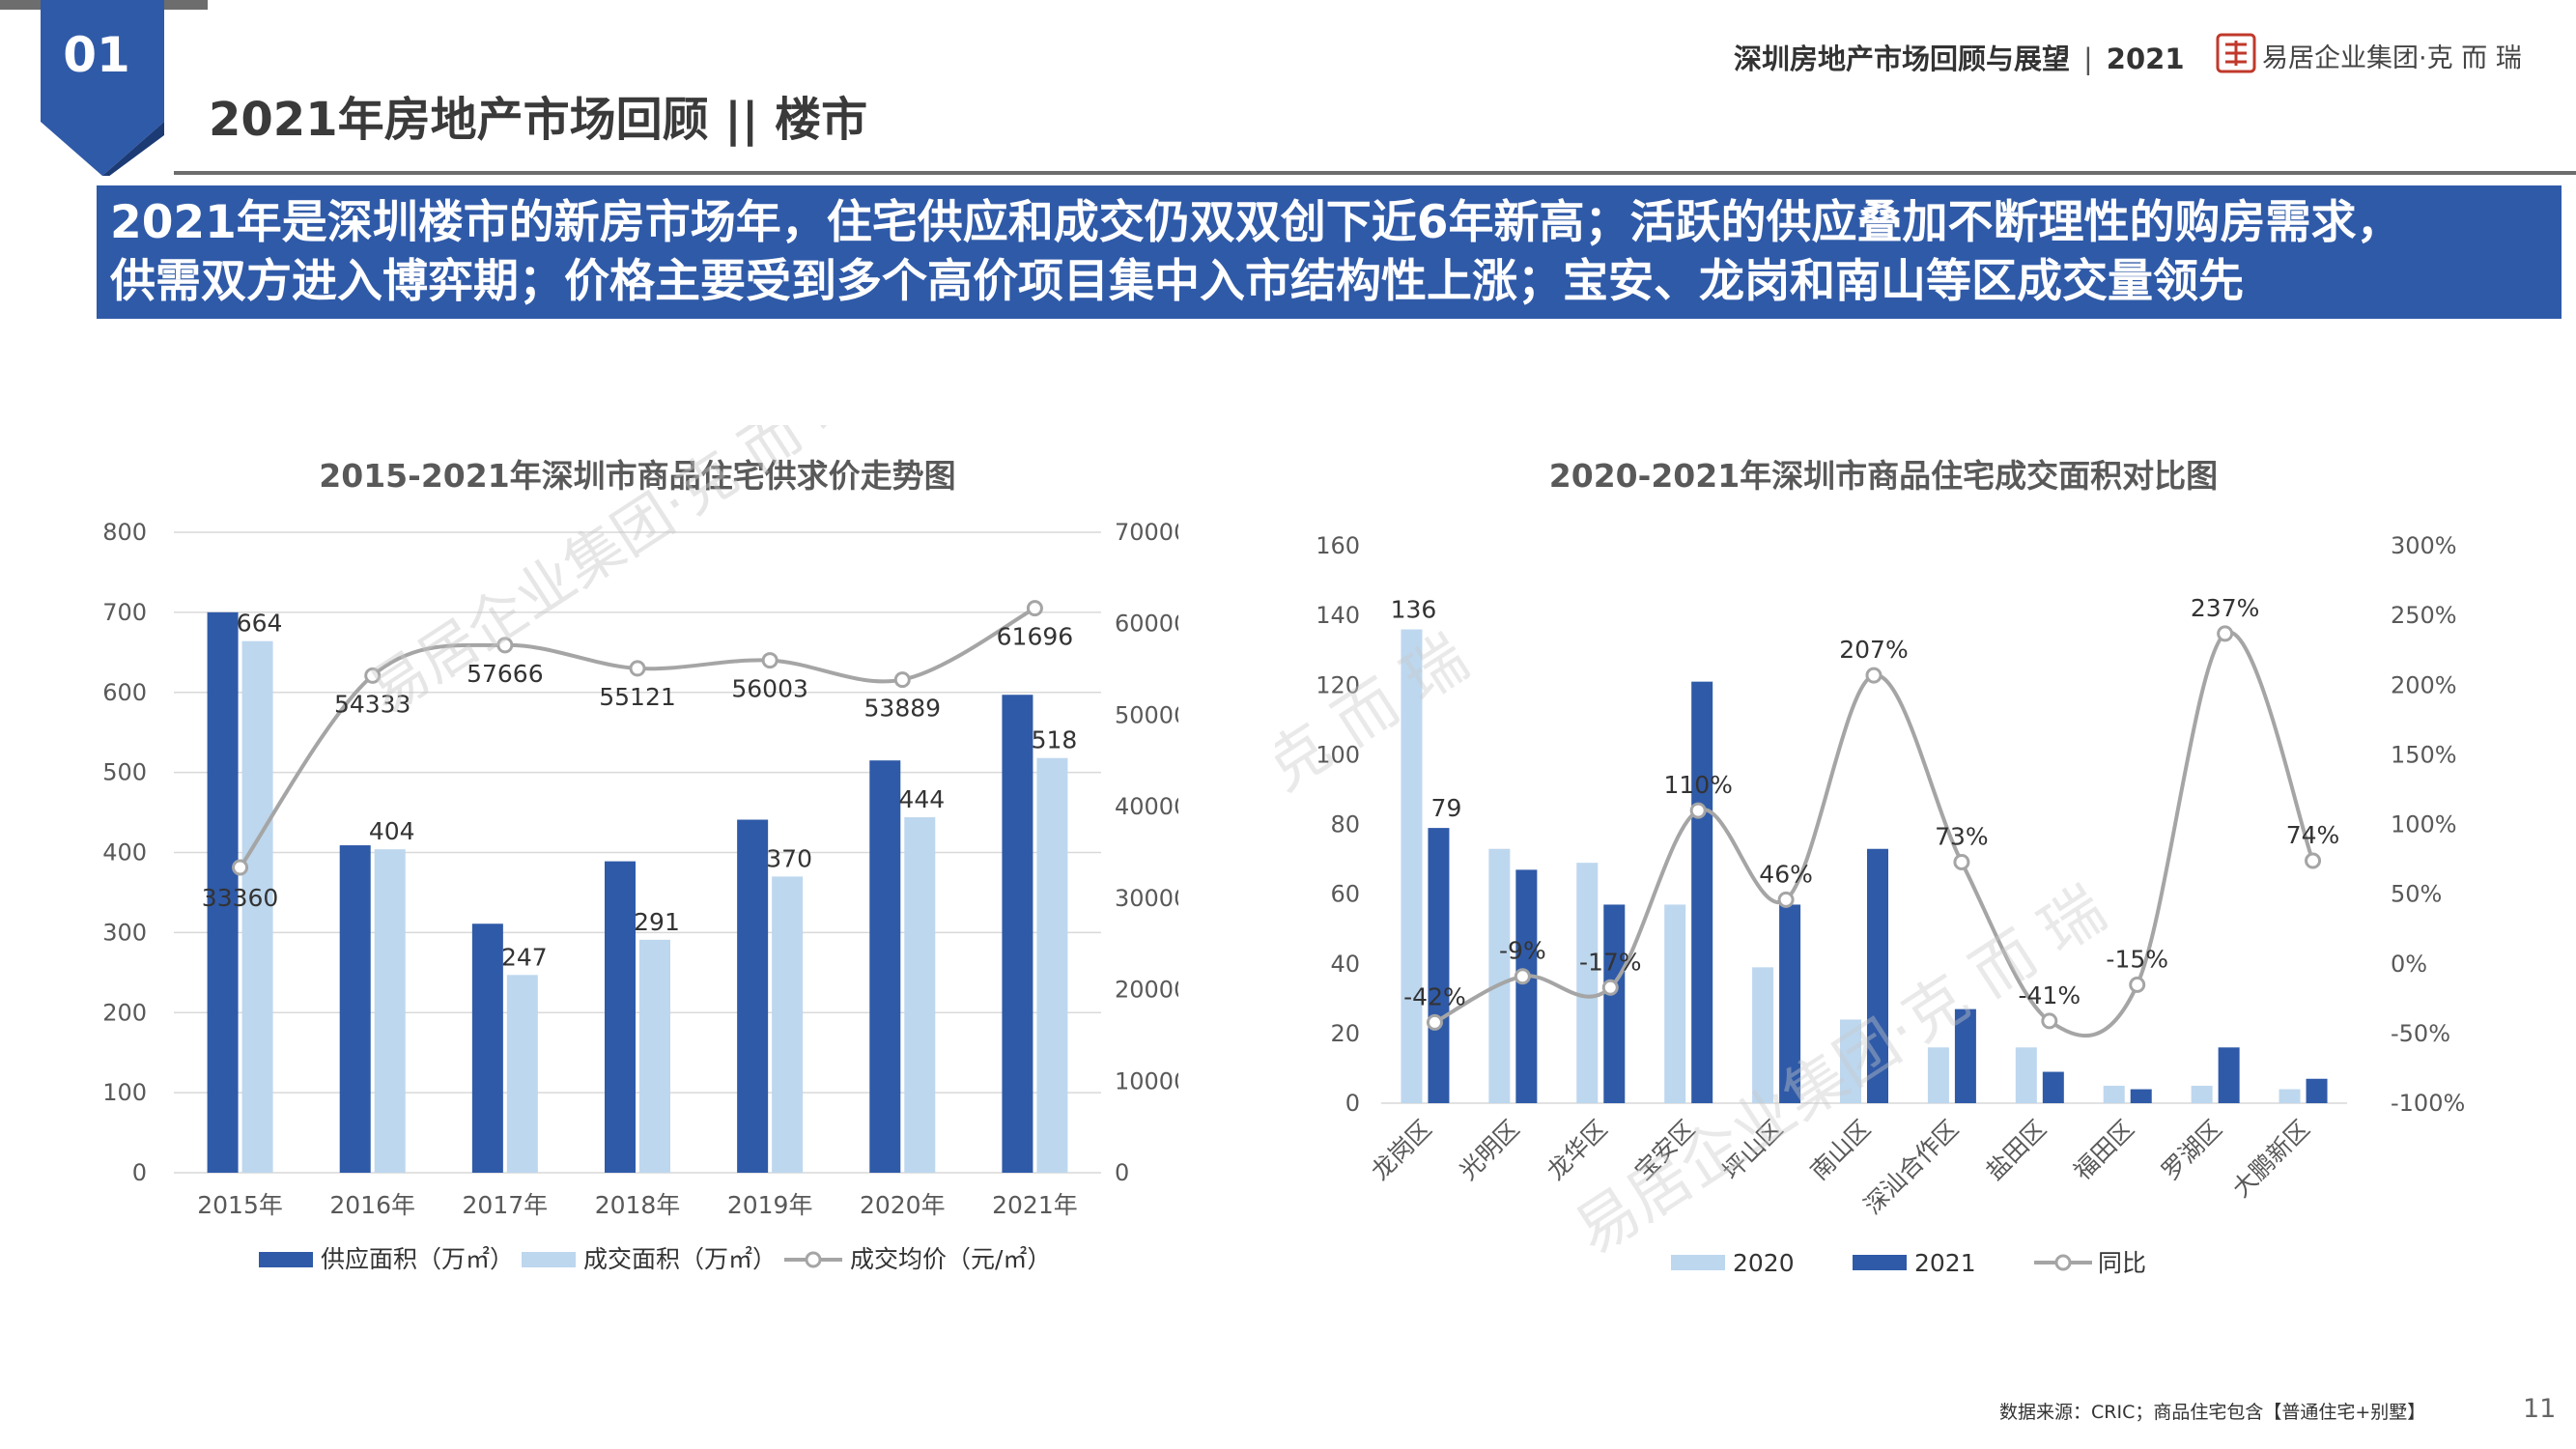 Image resolution: width=2576 pixels, height=1449 pixels. I want to click on bar-transaction-label: 664, so click(260, 624).